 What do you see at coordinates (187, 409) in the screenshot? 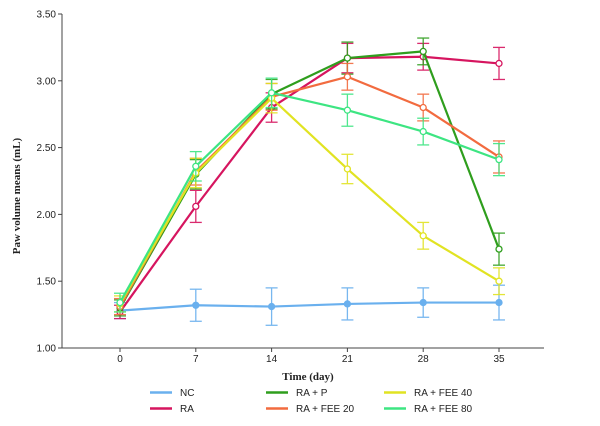
I see `legend-label: RA` at bounding box center [187, 409].